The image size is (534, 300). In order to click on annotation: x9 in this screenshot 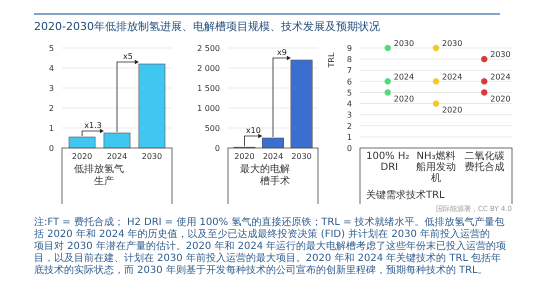, I will do `click(282, 52)`.